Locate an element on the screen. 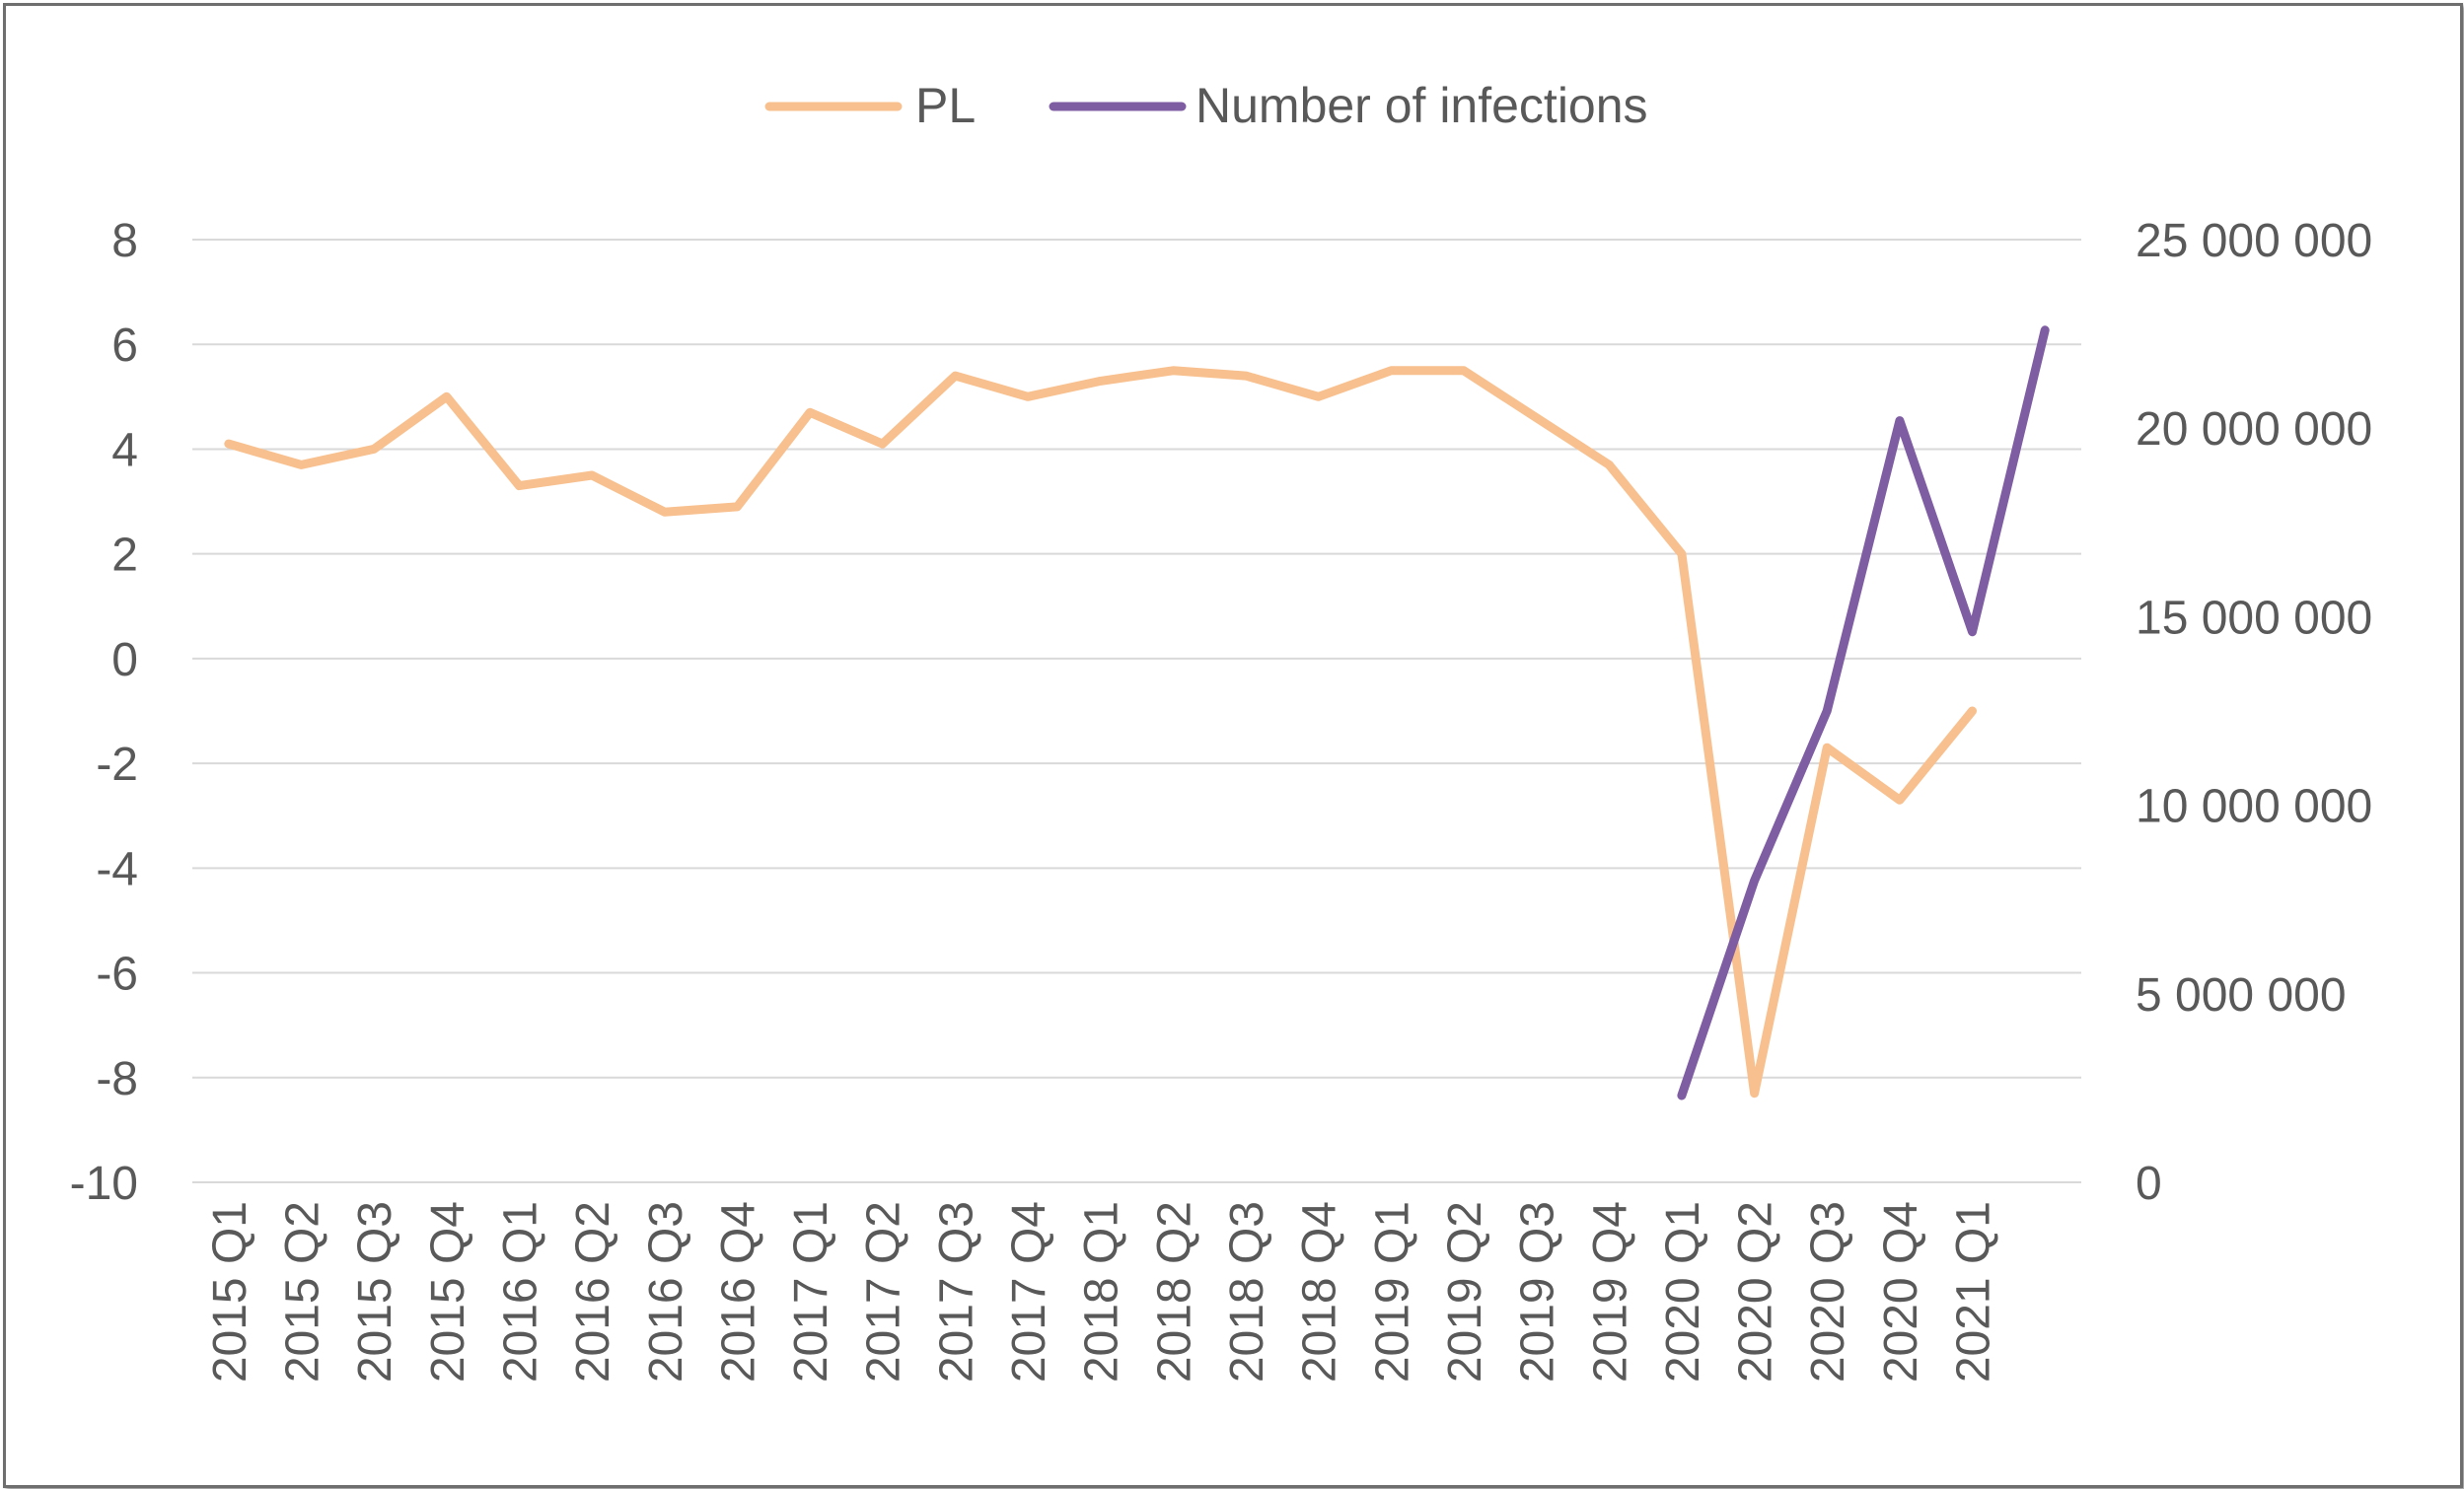 The width and height of the screenshot is (2464, 1489). x-tick-label: 2018 Q3 is located at coordinates (1247, 1292).